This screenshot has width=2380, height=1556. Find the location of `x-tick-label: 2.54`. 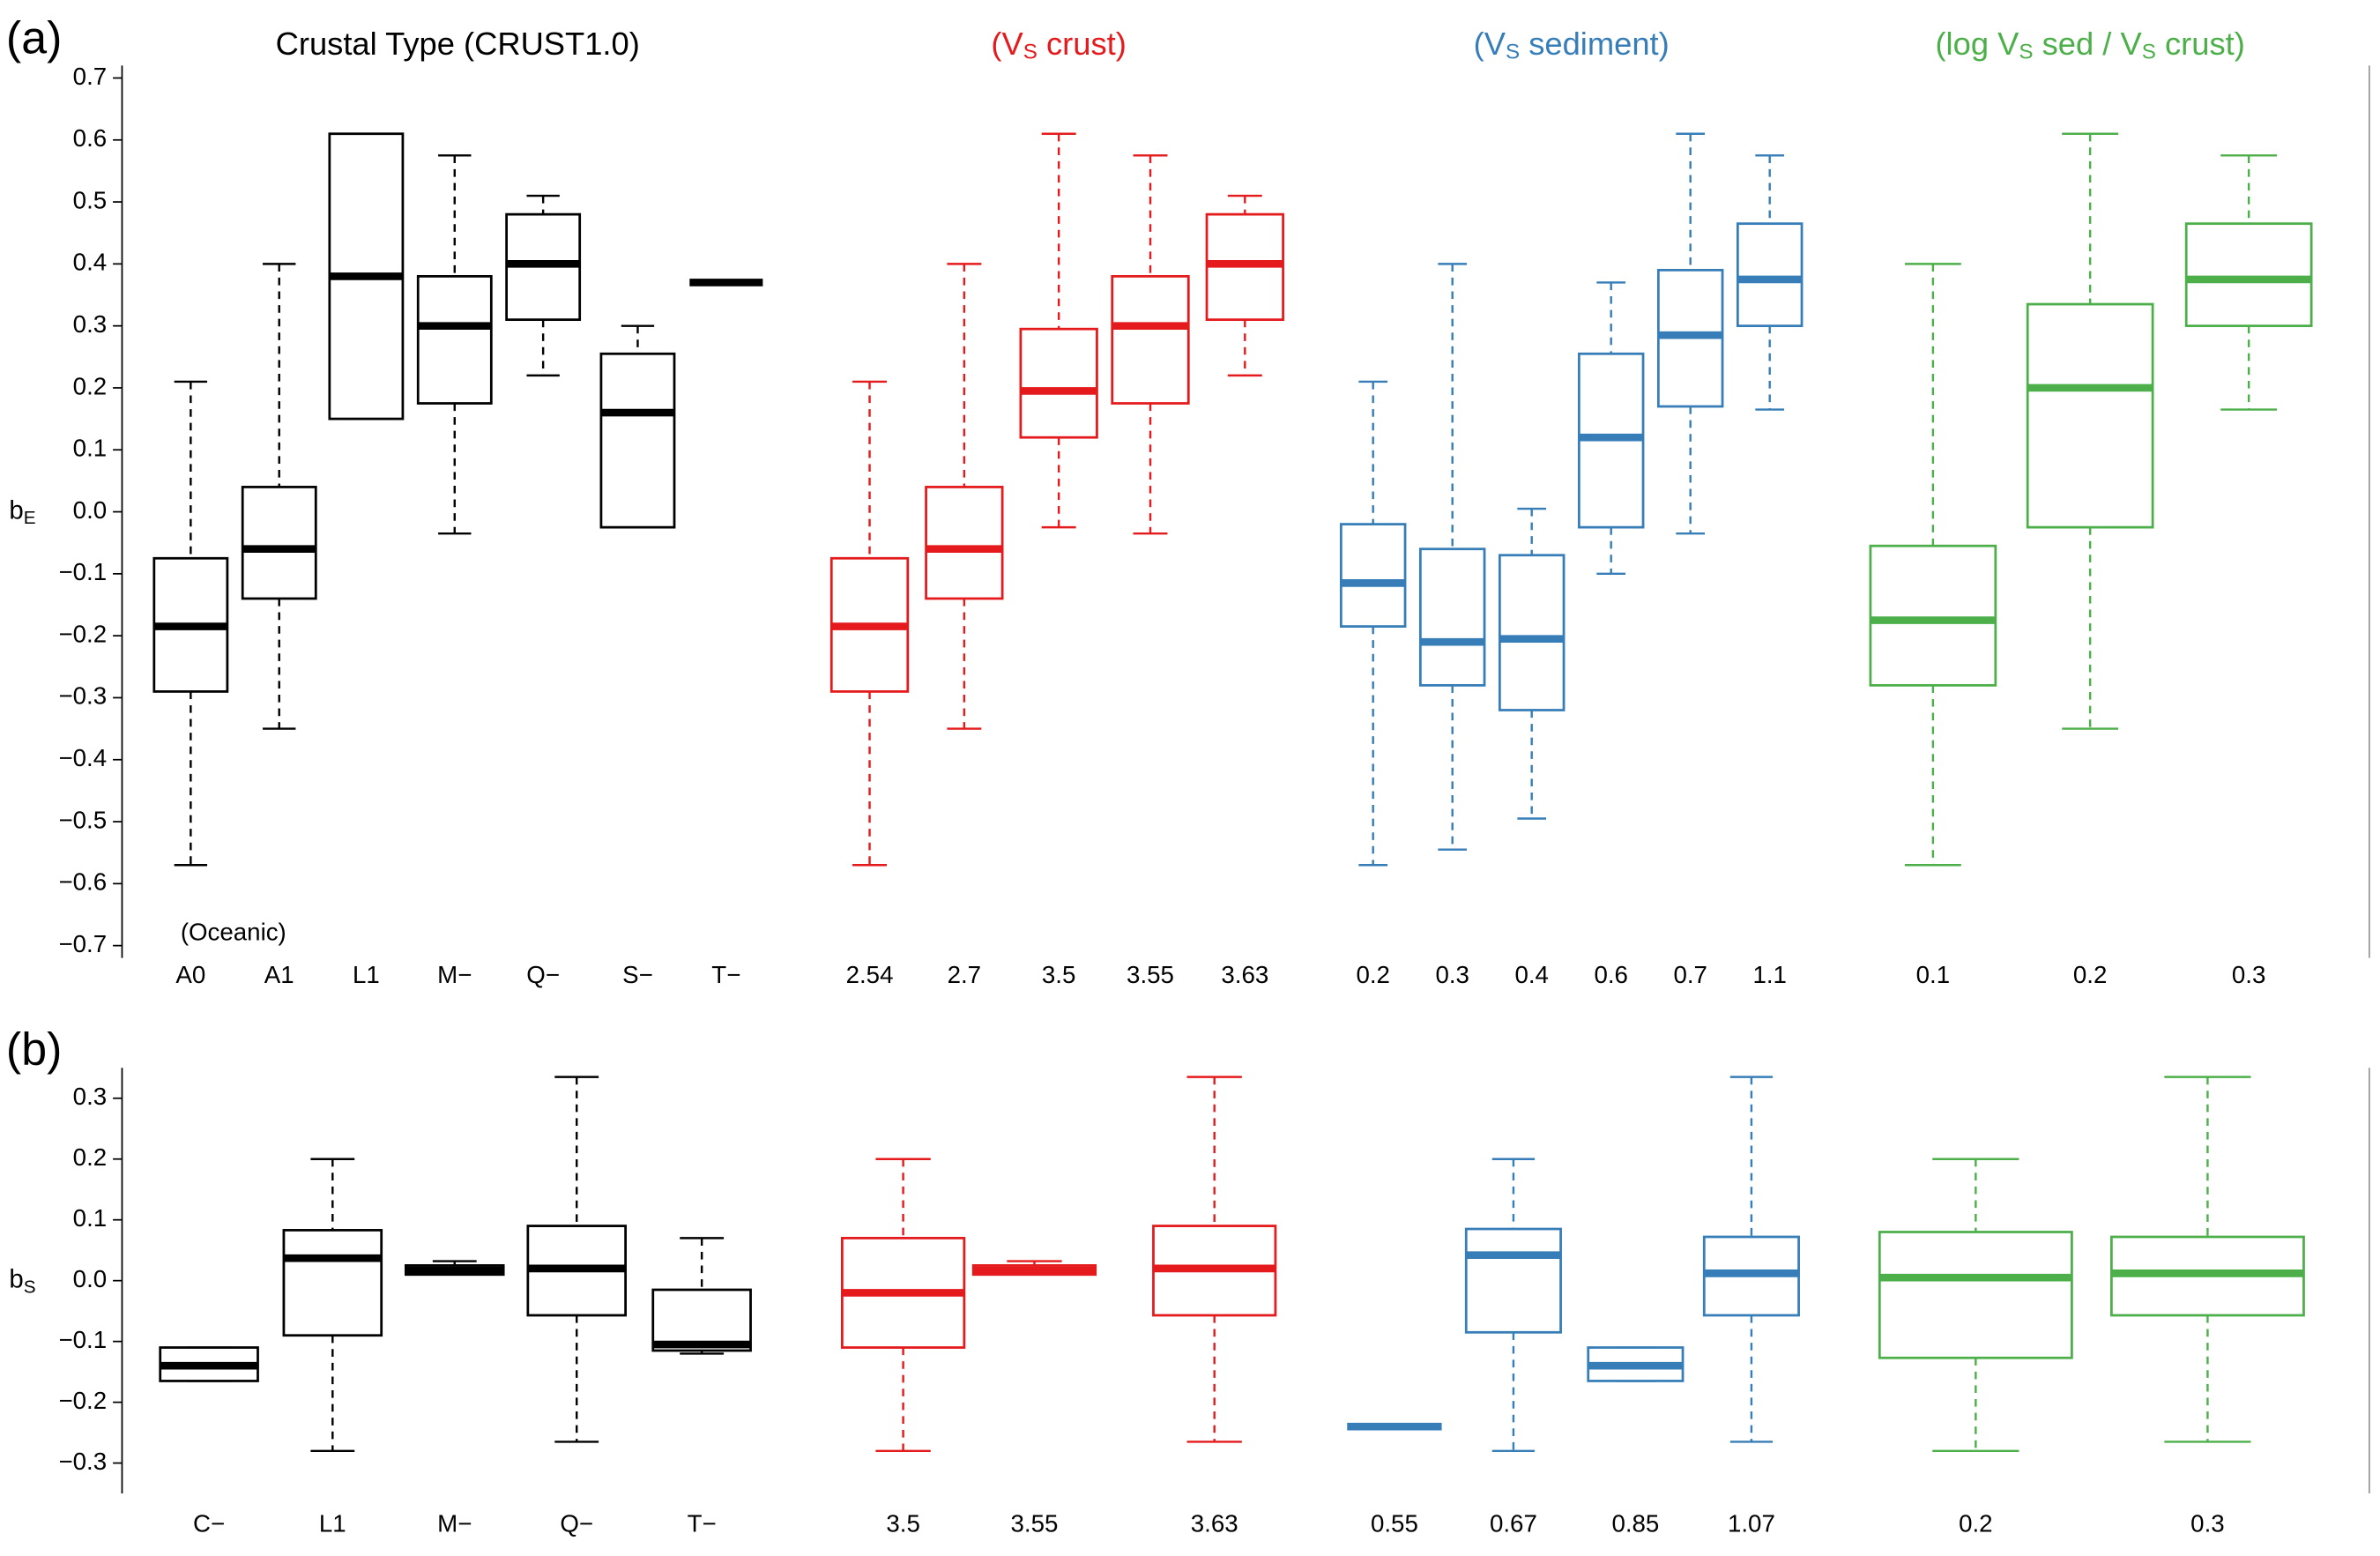

x-tick-label: 2.54 is located at coordinates (870, 974).